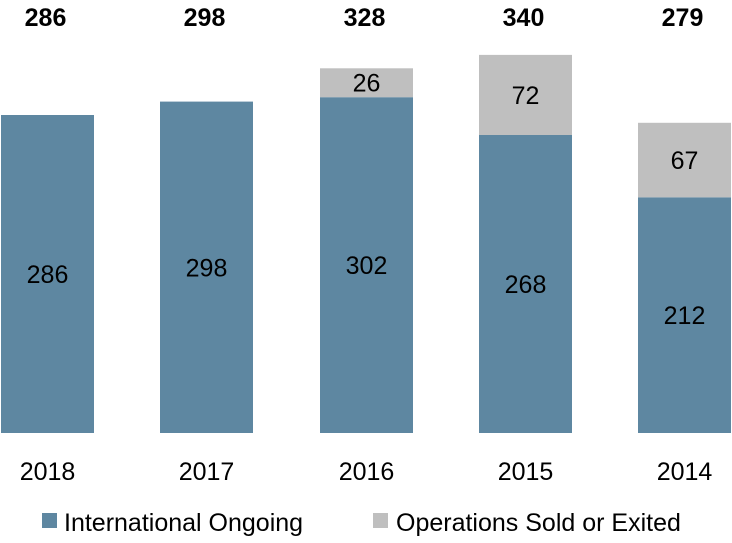  I want to click on x-tick-label-2014: 2014, so click(685, 472).